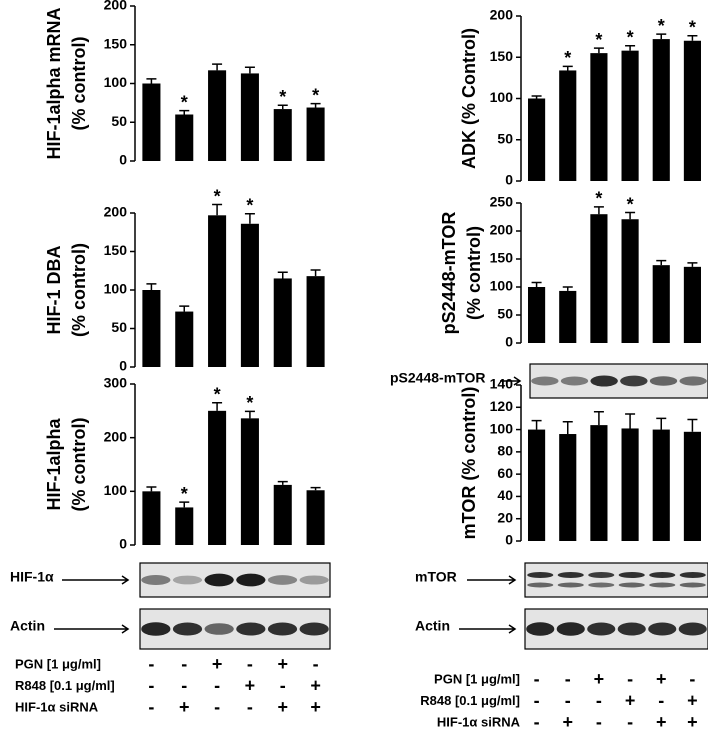 The width and height of the screenshot is (708, 734). I want to click on y-tick-label: 0, so click(123, 366).